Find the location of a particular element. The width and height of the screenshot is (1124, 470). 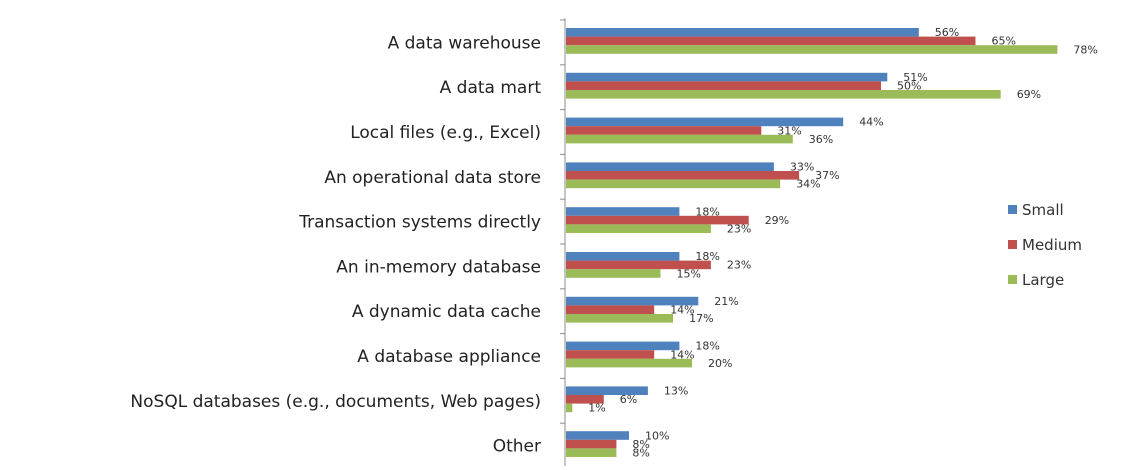

data-label-medium: 8% is located at coordinates (640, 444).